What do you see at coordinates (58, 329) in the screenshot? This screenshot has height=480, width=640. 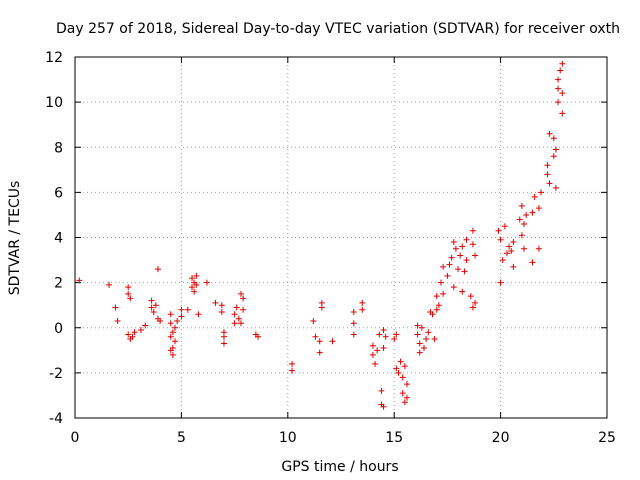 I see `y-tick-label: 0` at bounding box center [58, 329].